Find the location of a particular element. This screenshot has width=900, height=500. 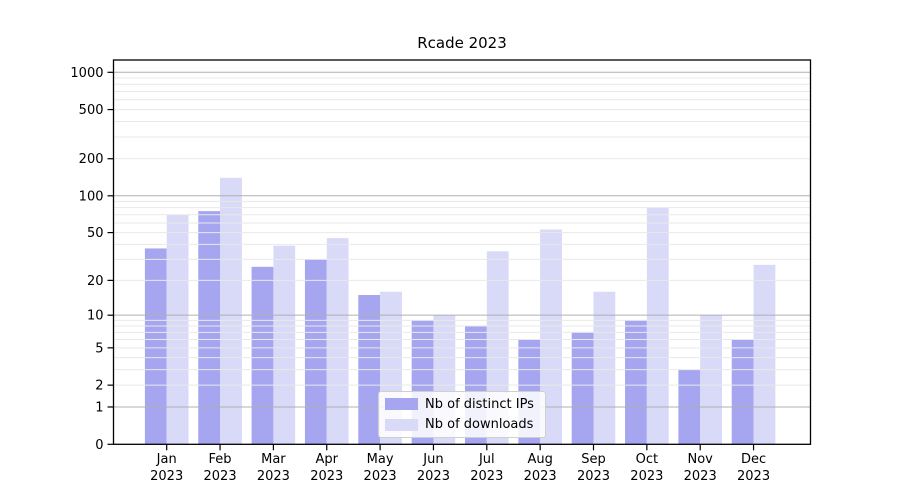

x-tick-label: Apr 2023 is located at coordinates (326, 468).